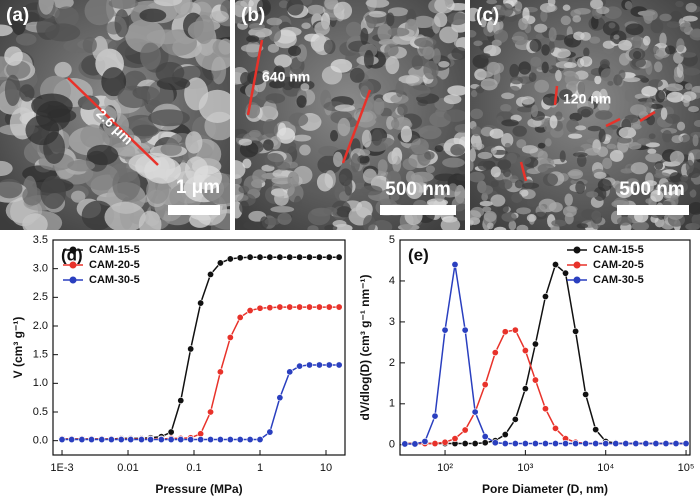 This screenshot has height=499, width=700. What do you see at coordinates (392, 404) in the screenshot?
I see `y-tick-label: 1` at bounding box center [392, 404].